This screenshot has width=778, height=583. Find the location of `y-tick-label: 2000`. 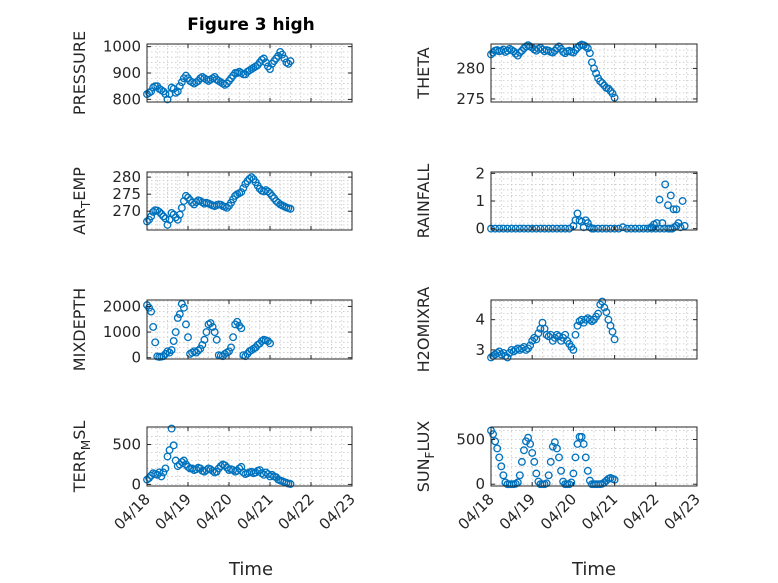

y-tick-label: 2000 is located at coordinates (122, 306).